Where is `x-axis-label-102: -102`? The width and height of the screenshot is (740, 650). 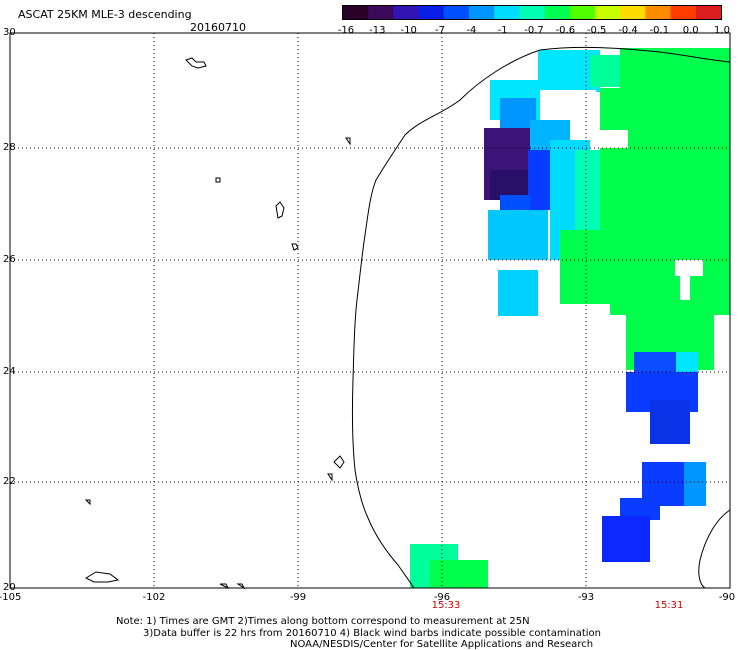
x-axis-label-102: -102 is located at coordinates (154, 597).